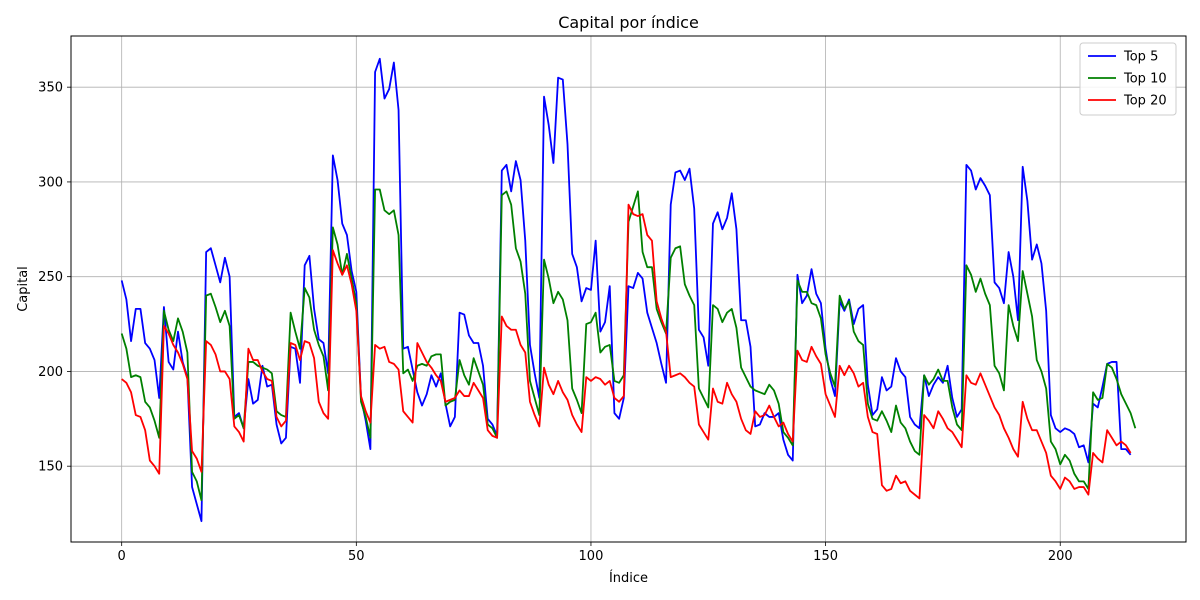 Image resolution: width=1200 pixels, height=600 pixels. What do you see at coordinates (1145, 79) in the screenshot?
I see `legend-label: Top 10` at bounding box center [1145, 79].